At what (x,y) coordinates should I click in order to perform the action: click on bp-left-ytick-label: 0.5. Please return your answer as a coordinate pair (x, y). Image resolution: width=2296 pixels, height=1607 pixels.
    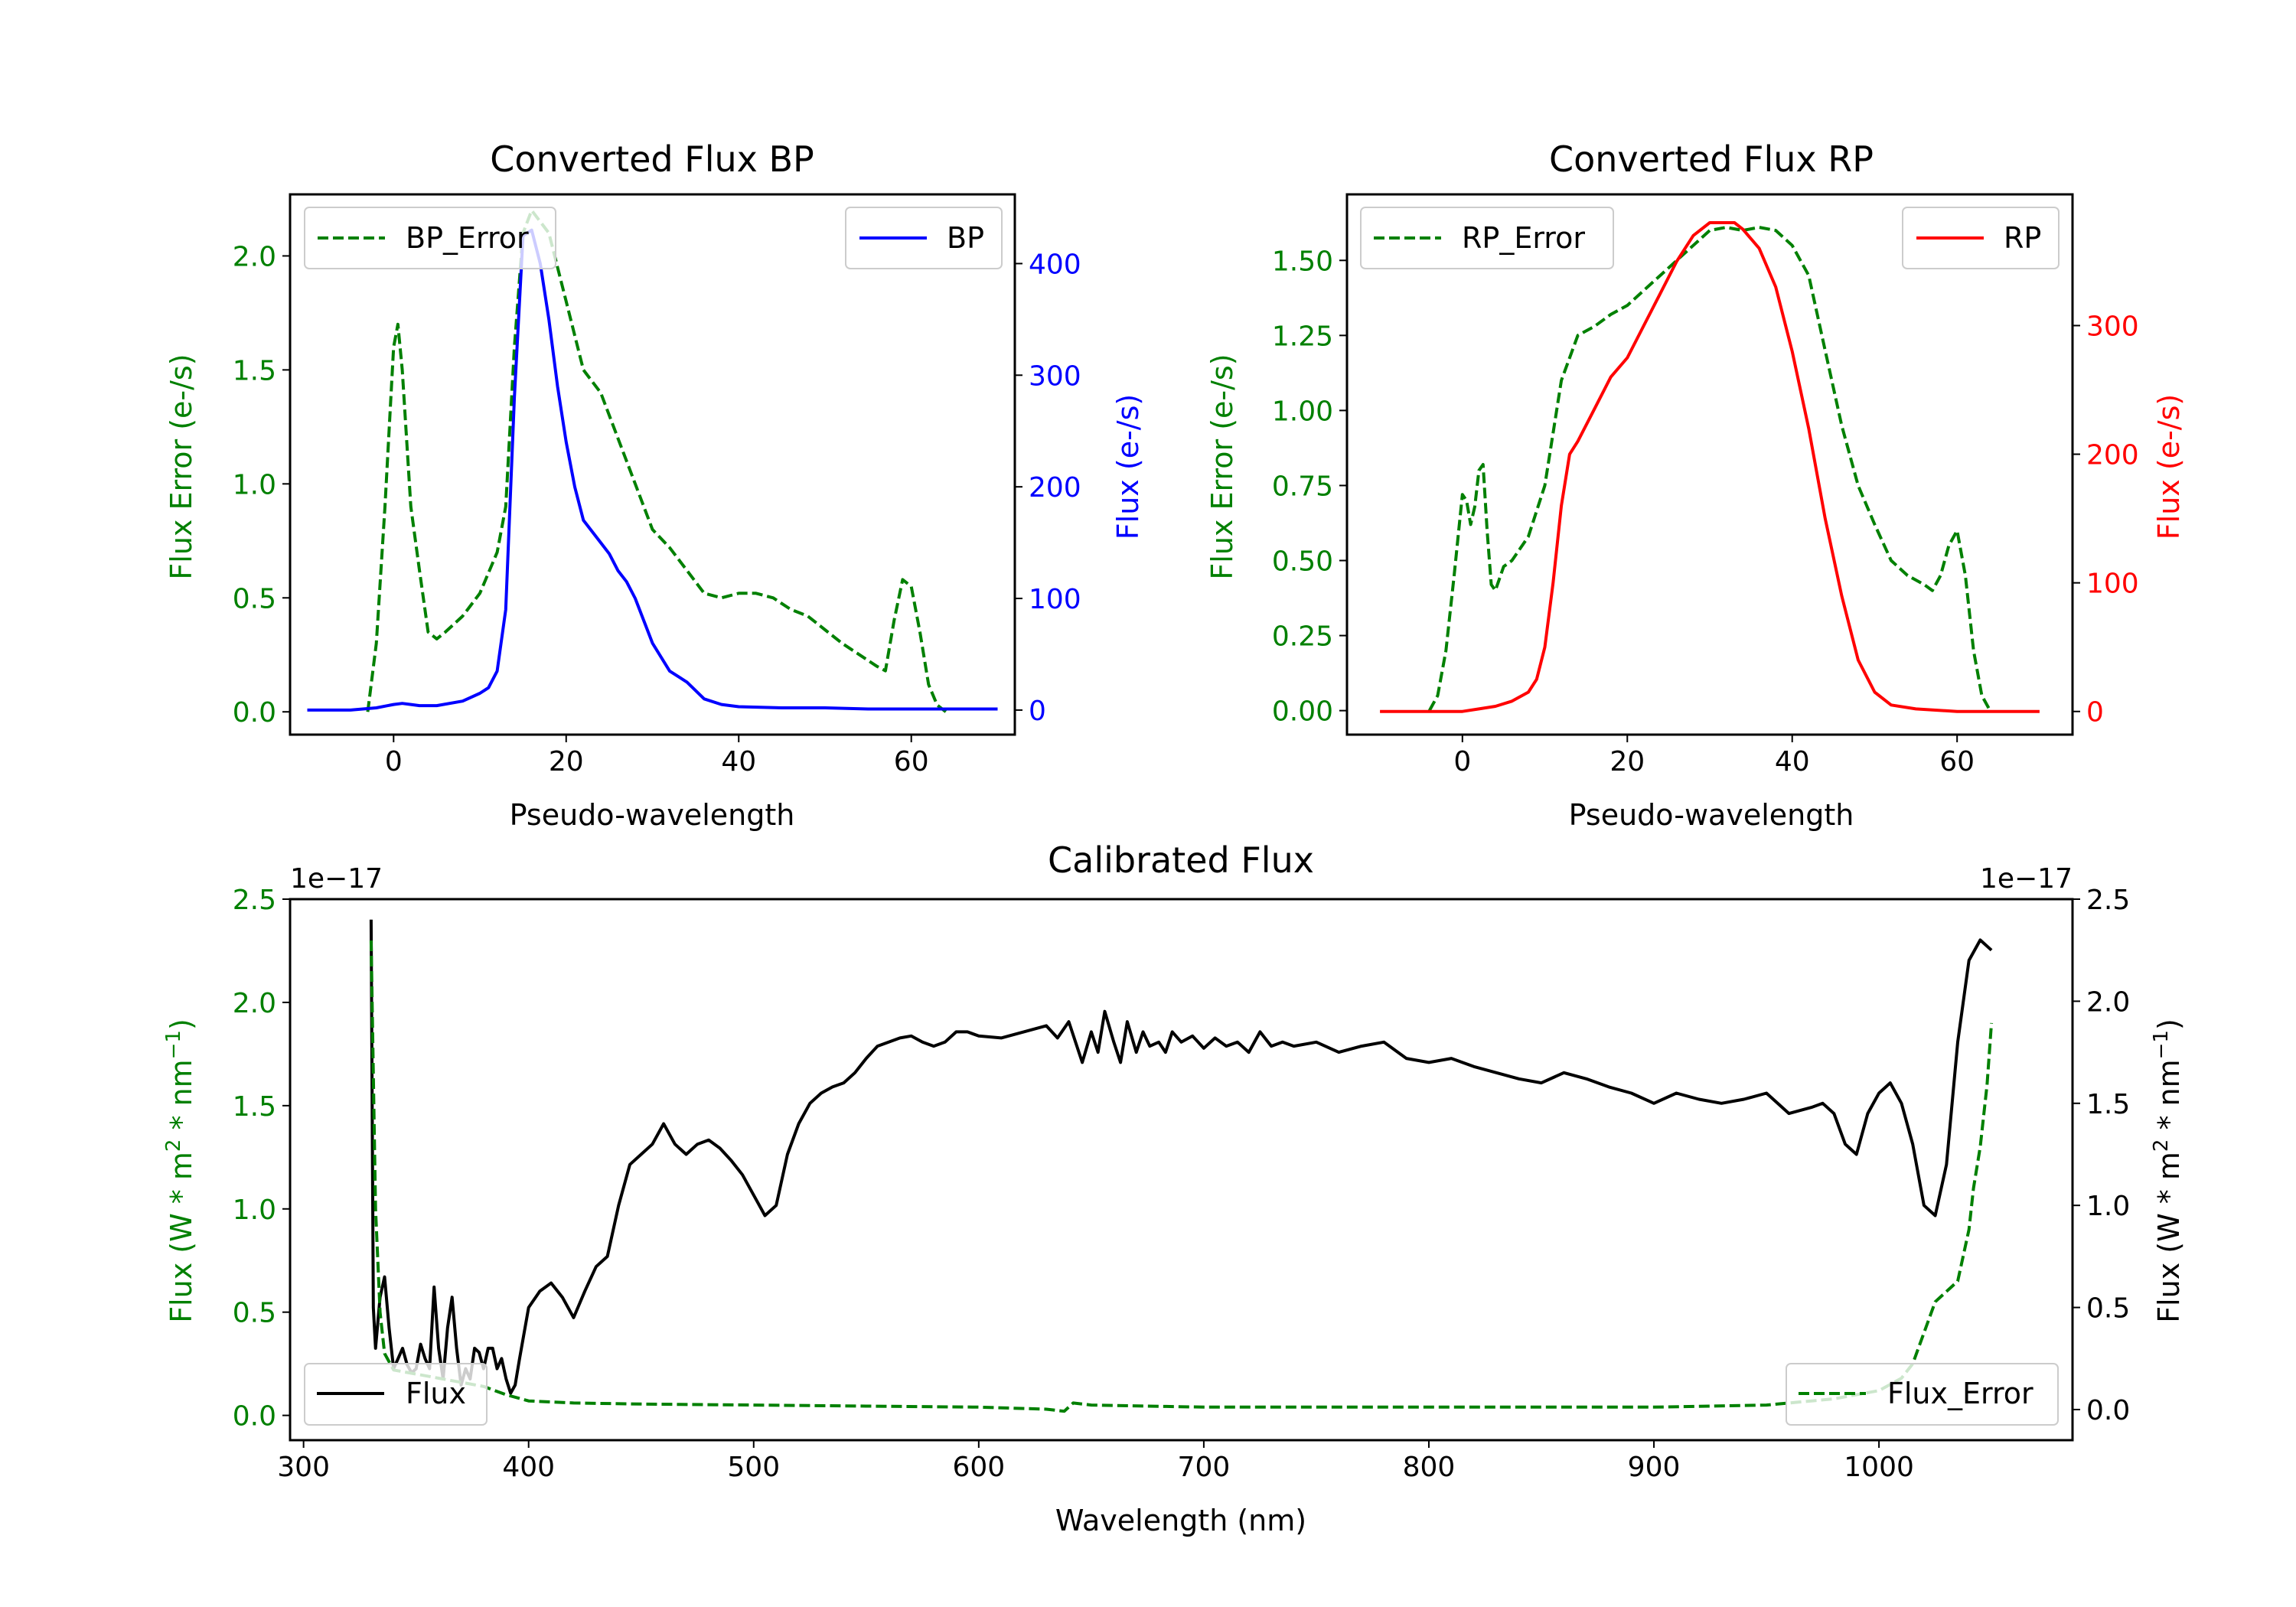
    Looking at the image, I should click on (254, 598).